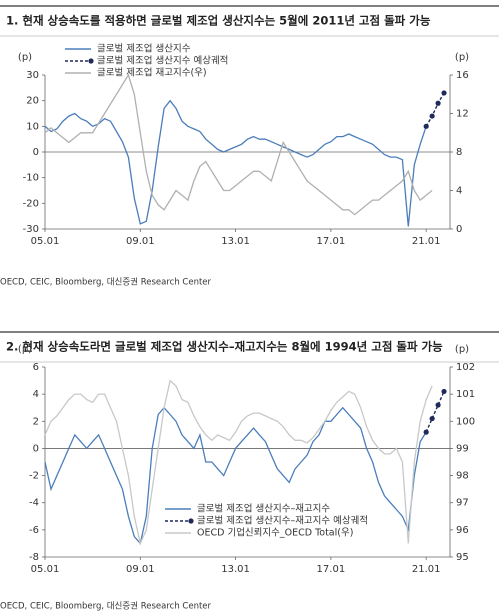  What do you see at coordinates (462, 530) in the screenshot?
I see `y2-tick-label: 96` at bounding box center [462, 530].